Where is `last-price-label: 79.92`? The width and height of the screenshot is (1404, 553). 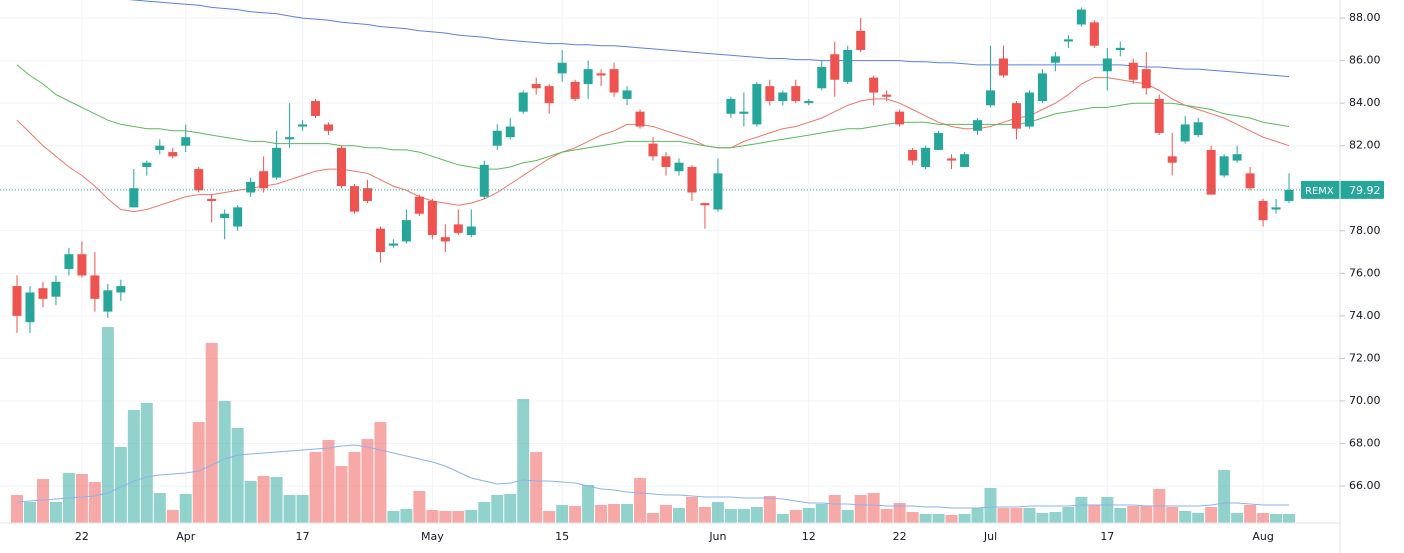 last-price-label: 79.92 is located at coordinates (1365, 190).